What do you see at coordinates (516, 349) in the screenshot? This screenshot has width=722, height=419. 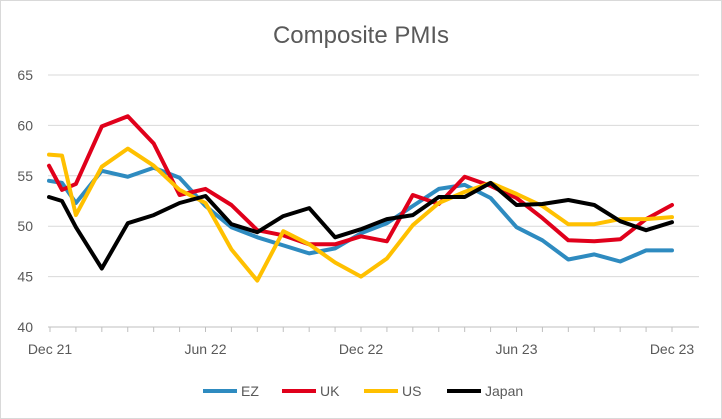 I see `x-tick-label: Jun 23` at bounding box center [516, 349].